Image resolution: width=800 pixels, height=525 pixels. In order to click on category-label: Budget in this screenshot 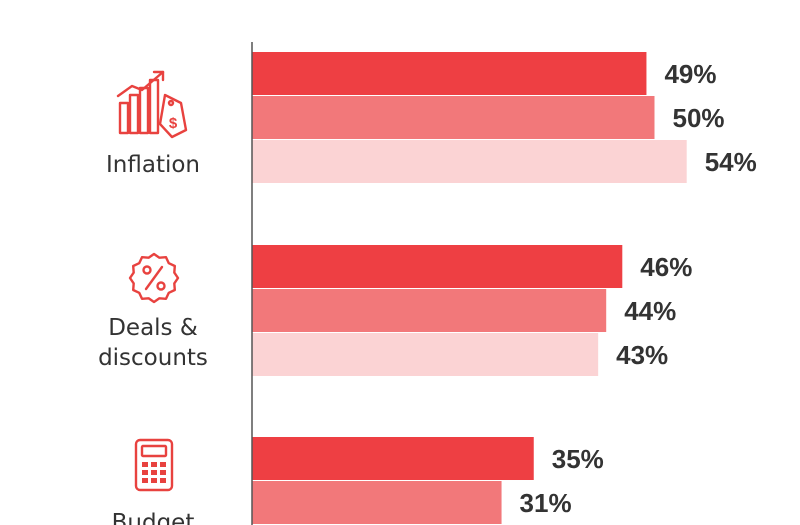, I will do `click(153, 517)`.